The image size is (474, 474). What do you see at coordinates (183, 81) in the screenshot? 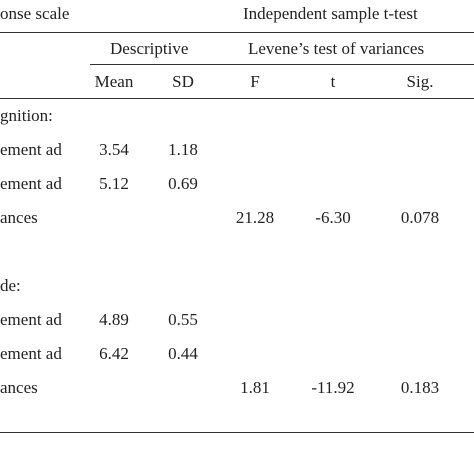
I see `column-header: SD` at bounding box center [183, 81].